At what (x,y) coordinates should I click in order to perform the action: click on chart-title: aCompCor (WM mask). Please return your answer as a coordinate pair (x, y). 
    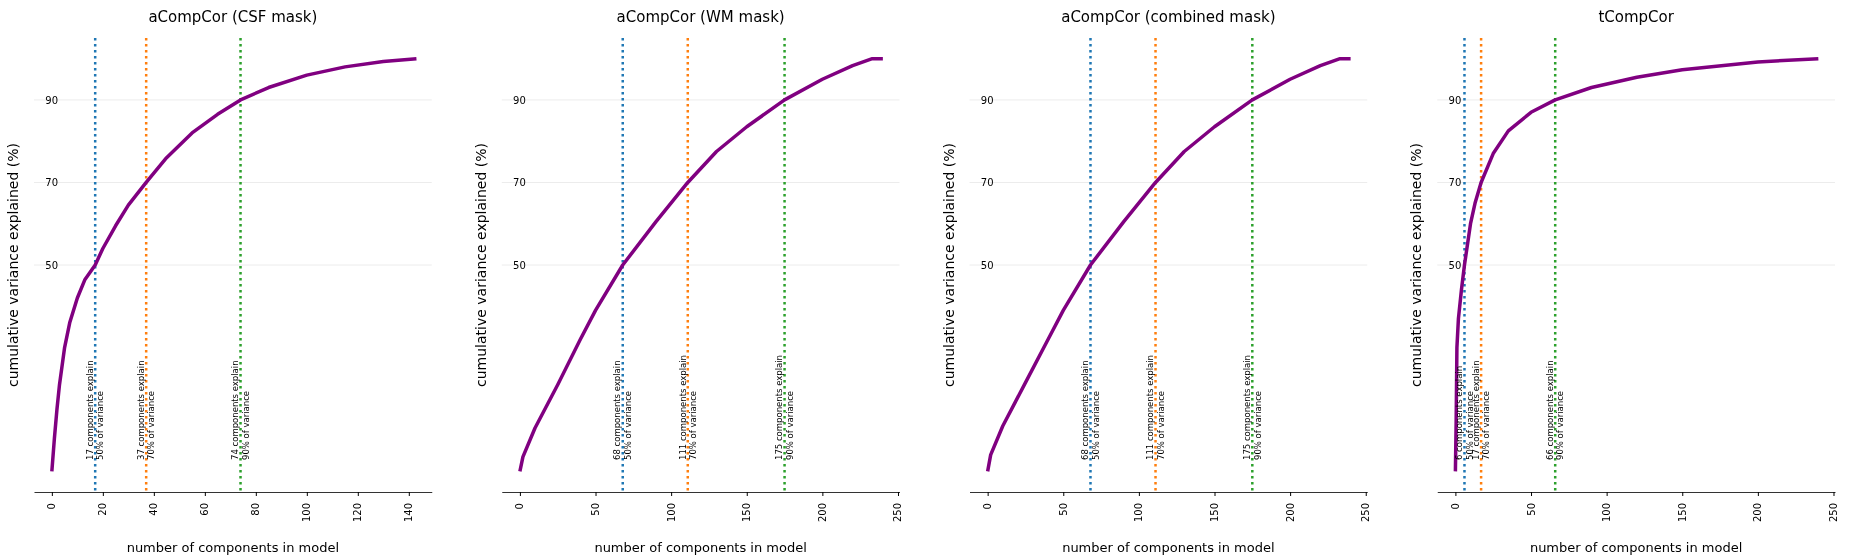
    Looking at the image, I should click on (700, 17).